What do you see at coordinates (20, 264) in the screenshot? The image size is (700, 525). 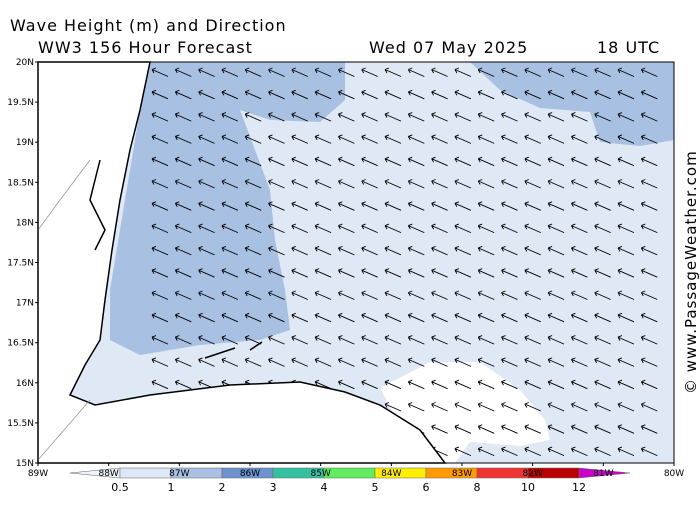 I see `lat-label: 17.5N` at bounding box center [20, 264].